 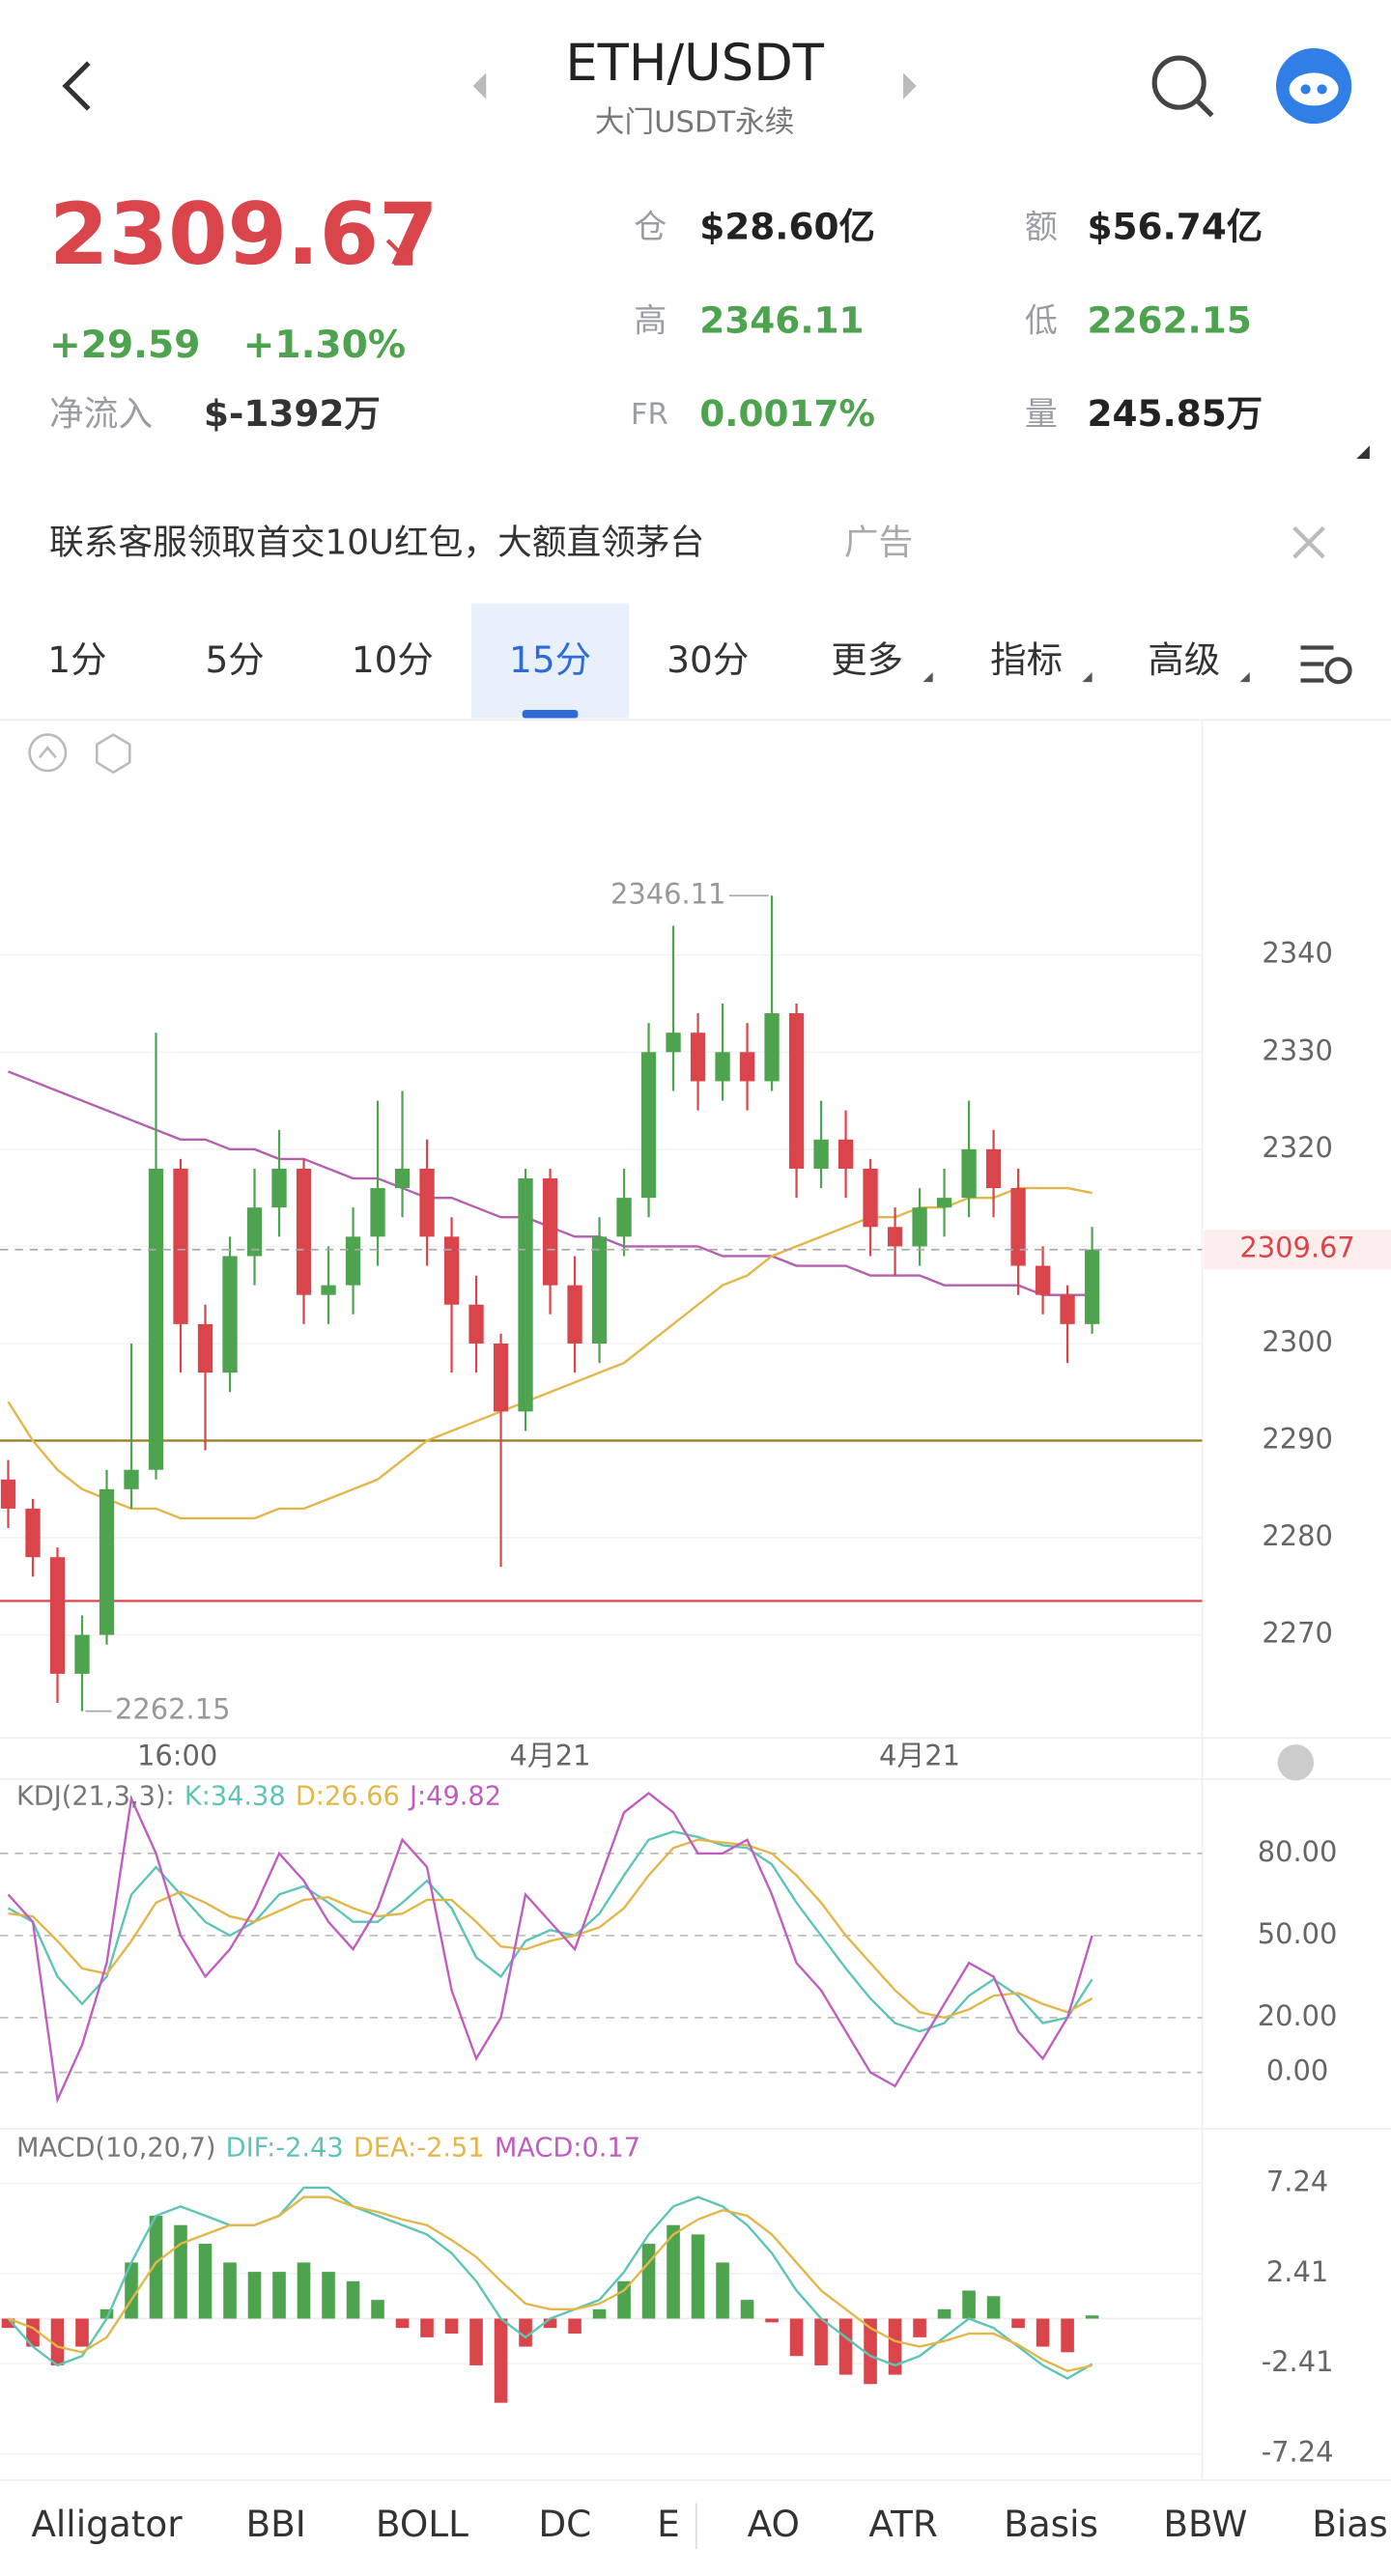 What do you see at coordinates (1184, 659) in the screenshot?
I see `tab: 高级` at bounding box center [1184, 659].